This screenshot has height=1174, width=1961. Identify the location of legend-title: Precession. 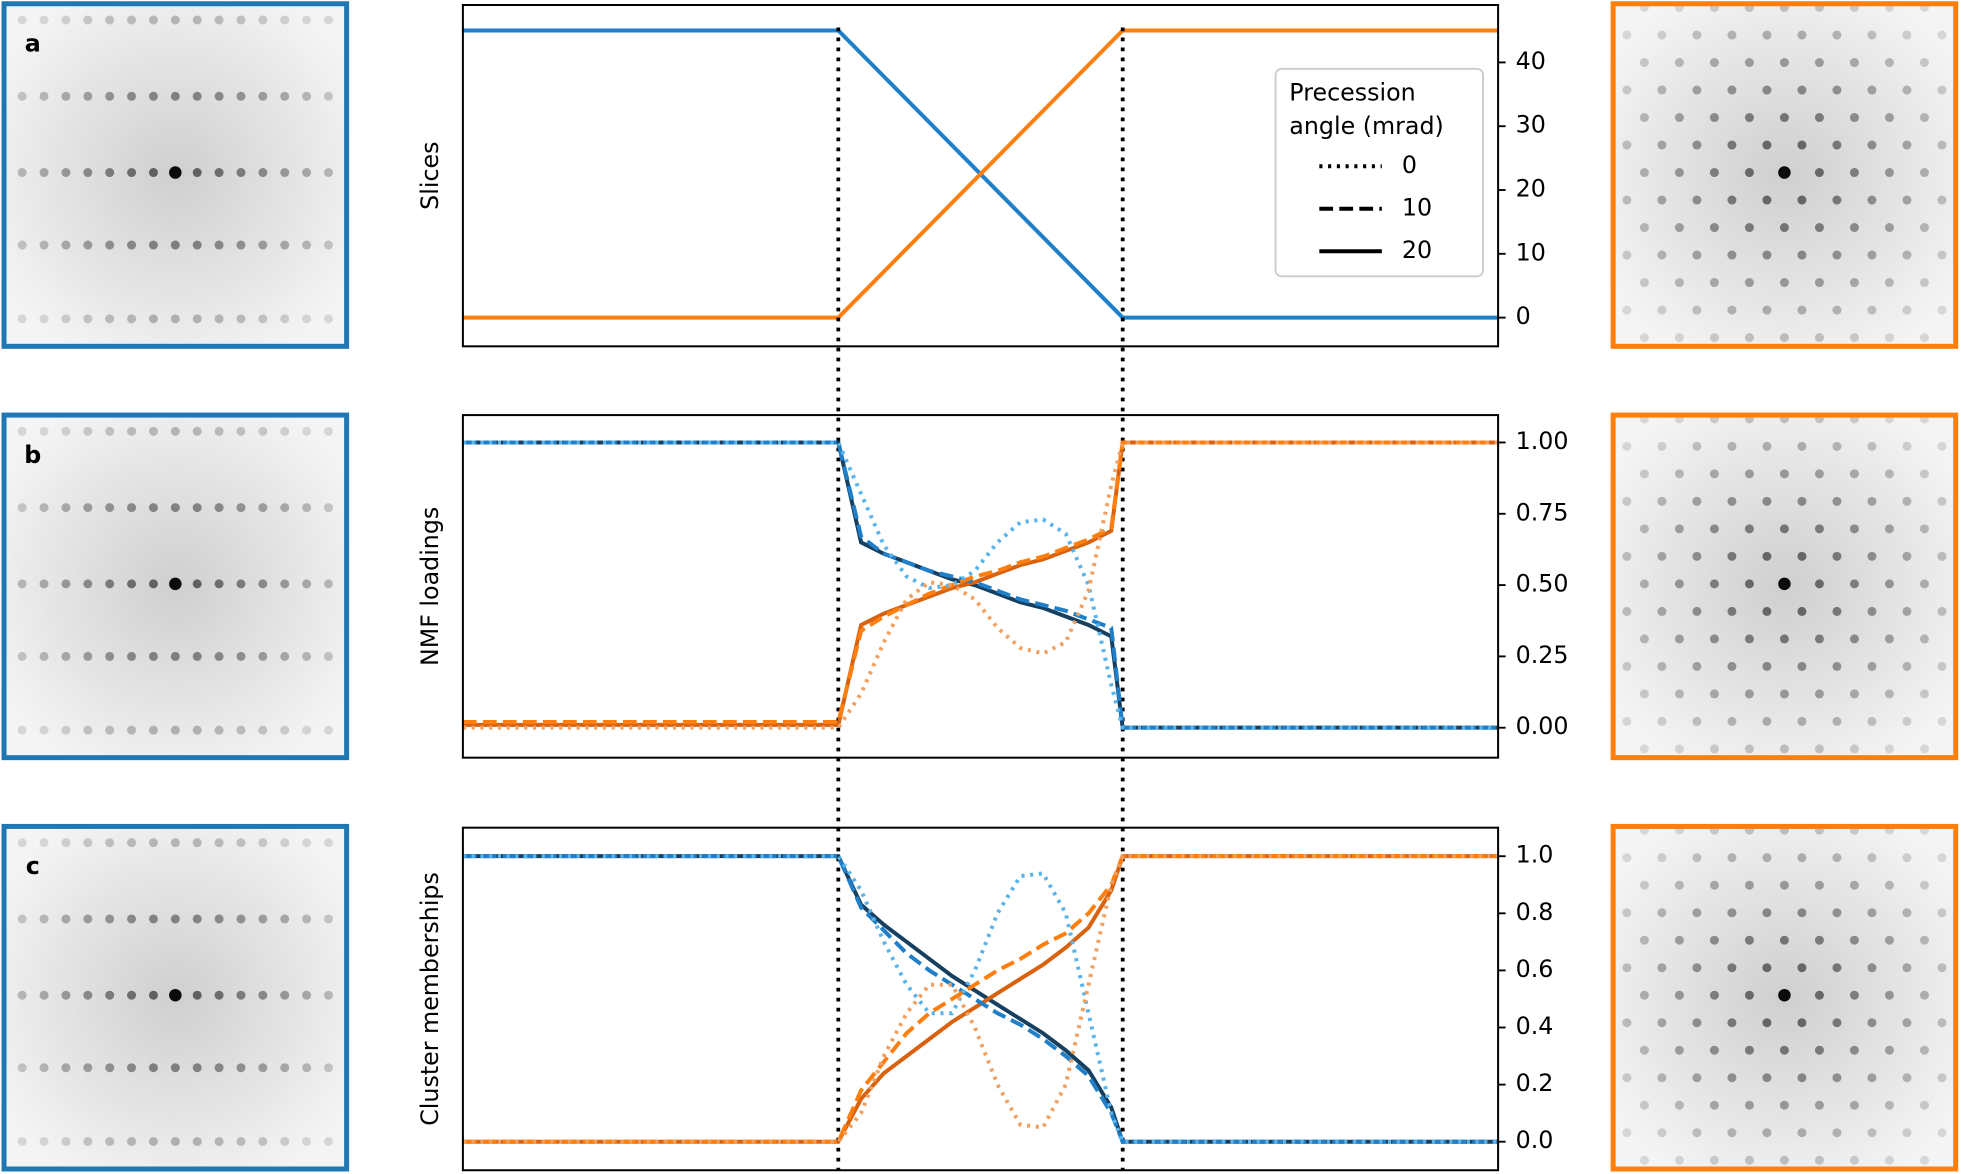
(1352, 92).